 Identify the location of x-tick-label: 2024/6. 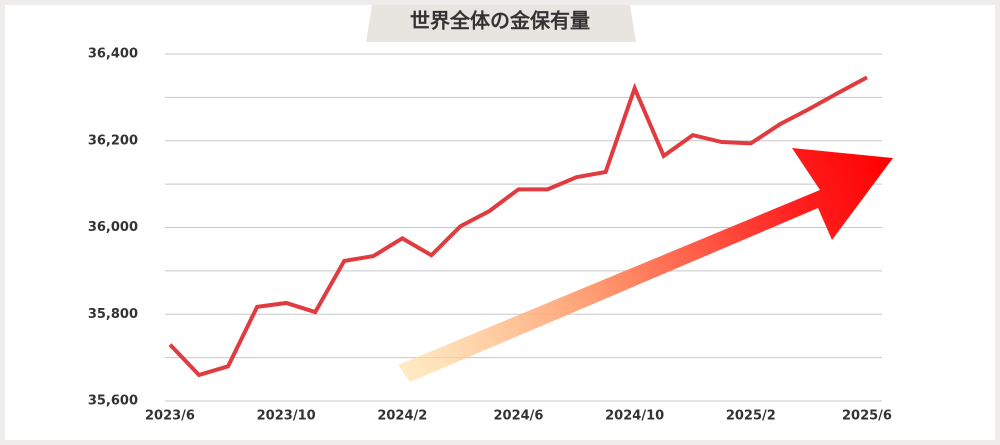
(519, 416).